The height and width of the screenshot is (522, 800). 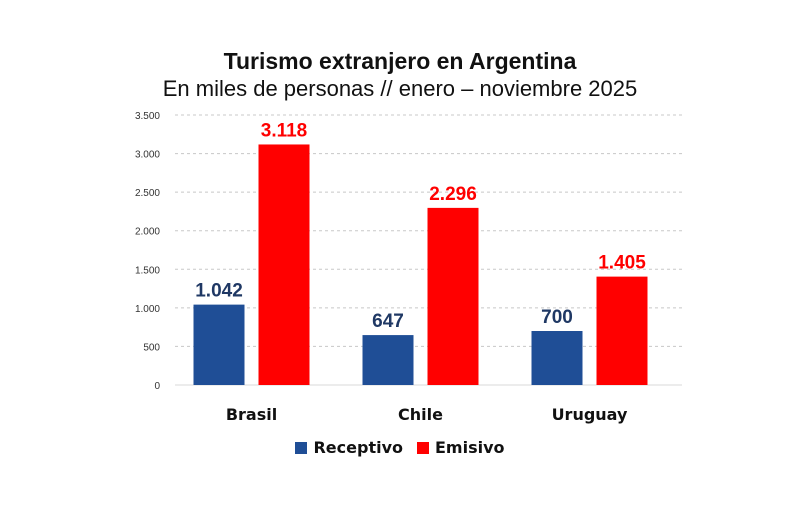 What do you see at coordinates (147, 270) in the screenshot?
I see `y-tick-label: 1.500` at bounding box center [147, 270].